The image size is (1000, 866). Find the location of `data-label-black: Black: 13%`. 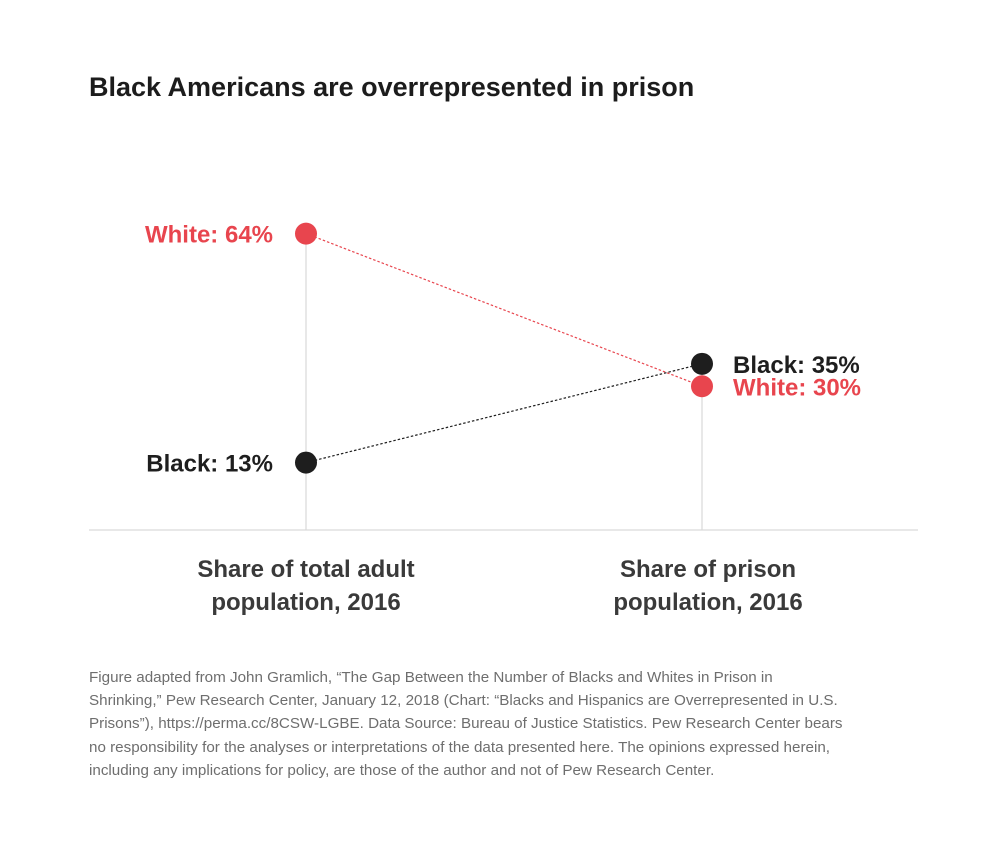

data-label-black: Black: 13% is located at coordinates (209, 464).